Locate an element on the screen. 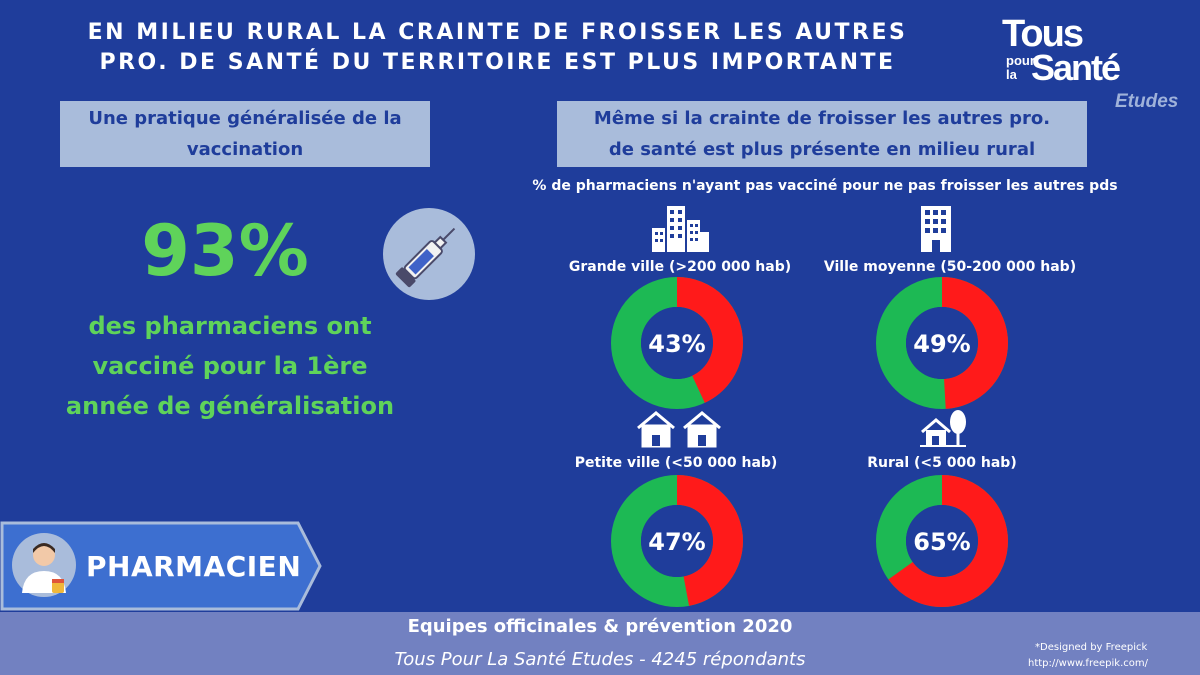 Image resolution: width=1200 pixels, height=675 pixels. category-label-ville-moyenne: Ville moyenne (50-200 000 hab) is located at coordinates (950, 267).